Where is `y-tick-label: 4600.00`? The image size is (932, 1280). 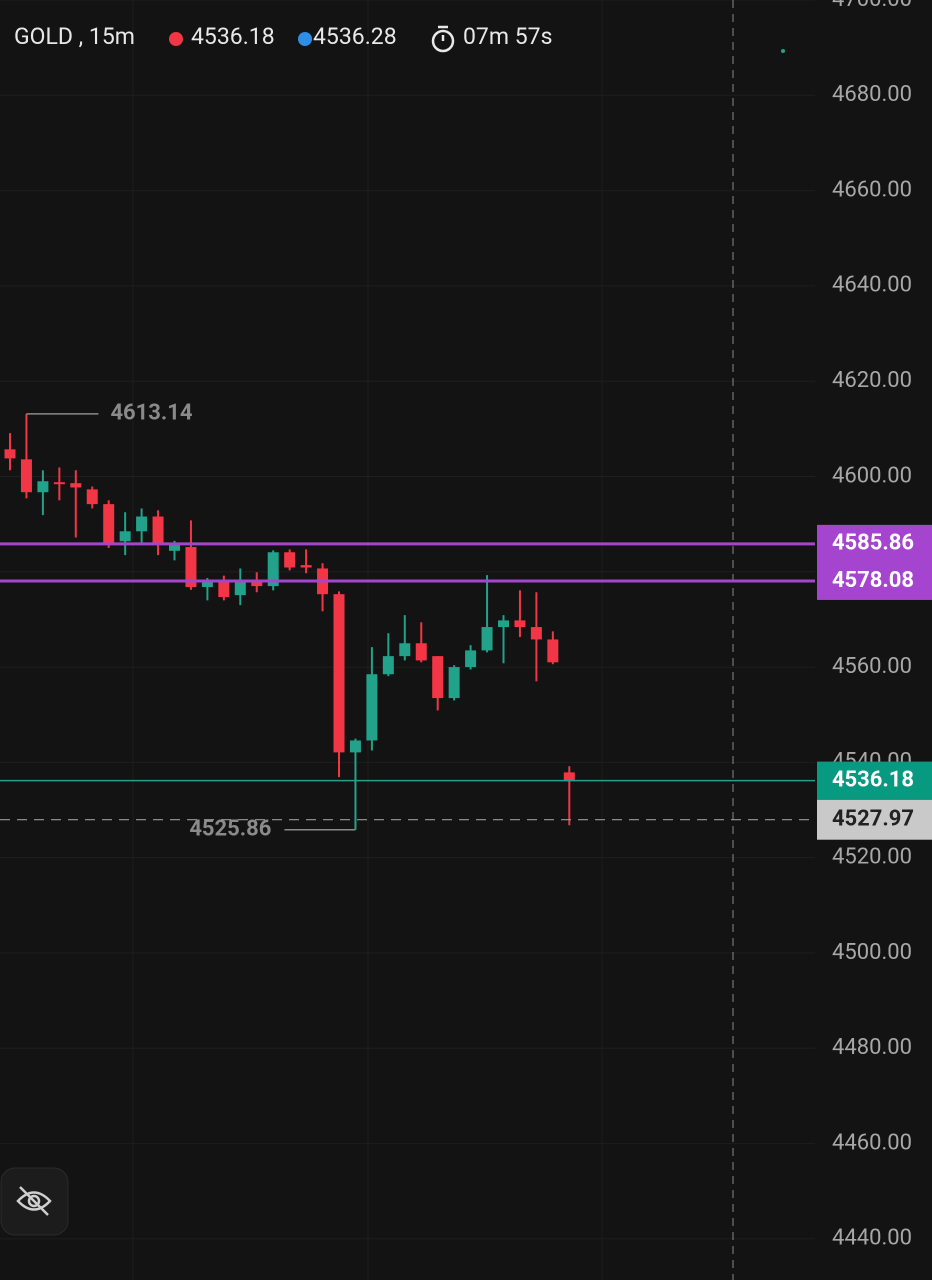
y-tick-label: 4600.00 is located at coordinates (872, 475).